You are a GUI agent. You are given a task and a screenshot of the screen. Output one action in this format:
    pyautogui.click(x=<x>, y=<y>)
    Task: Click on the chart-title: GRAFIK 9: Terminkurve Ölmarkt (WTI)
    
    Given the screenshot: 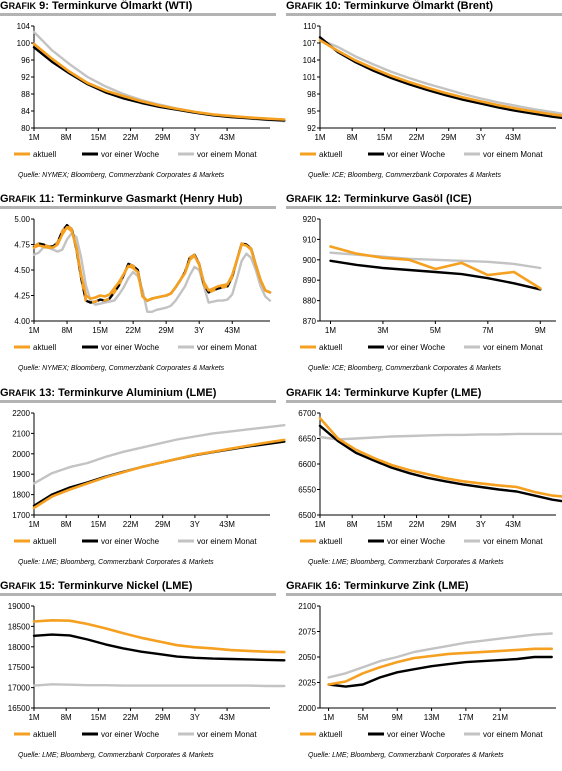 What is the action you would take?
    pyautogui.click(x=96, y=6)
    